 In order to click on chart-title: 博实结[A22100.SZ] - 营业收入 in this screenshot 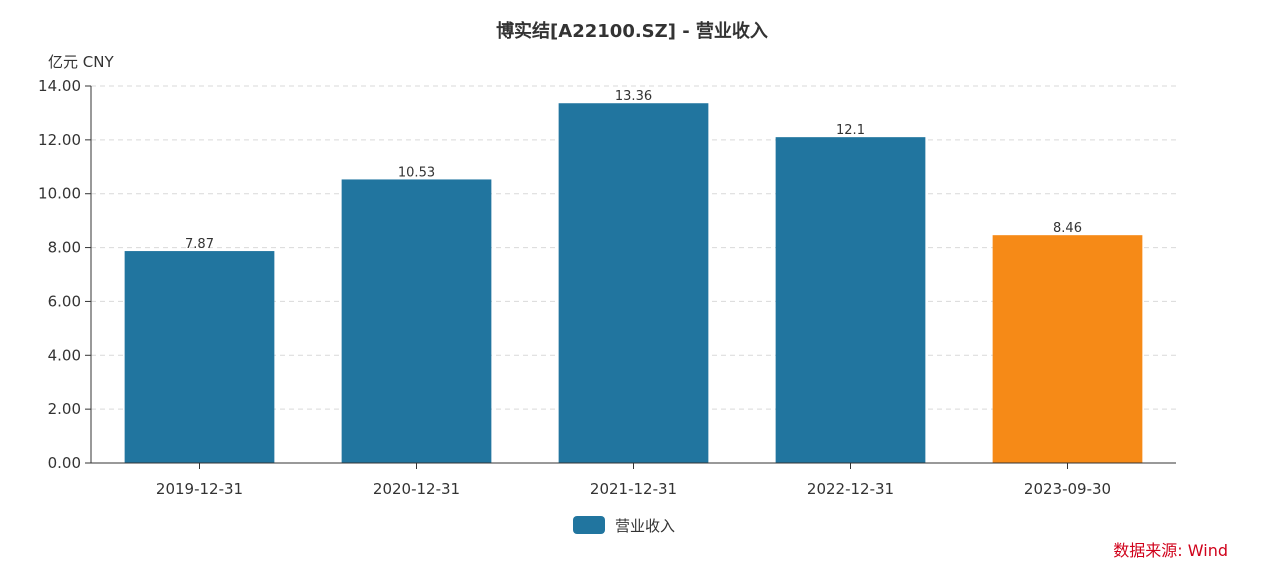, I will do `click(632, 31)`.